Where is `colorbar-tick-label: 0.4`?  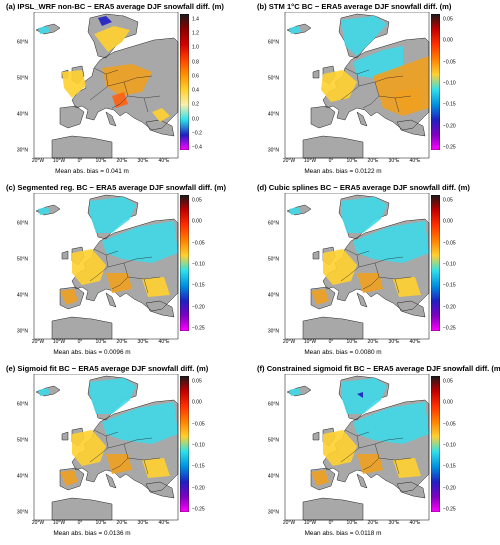 colorbar-tick-label: 0.4 is located at coordinates (195, 90).